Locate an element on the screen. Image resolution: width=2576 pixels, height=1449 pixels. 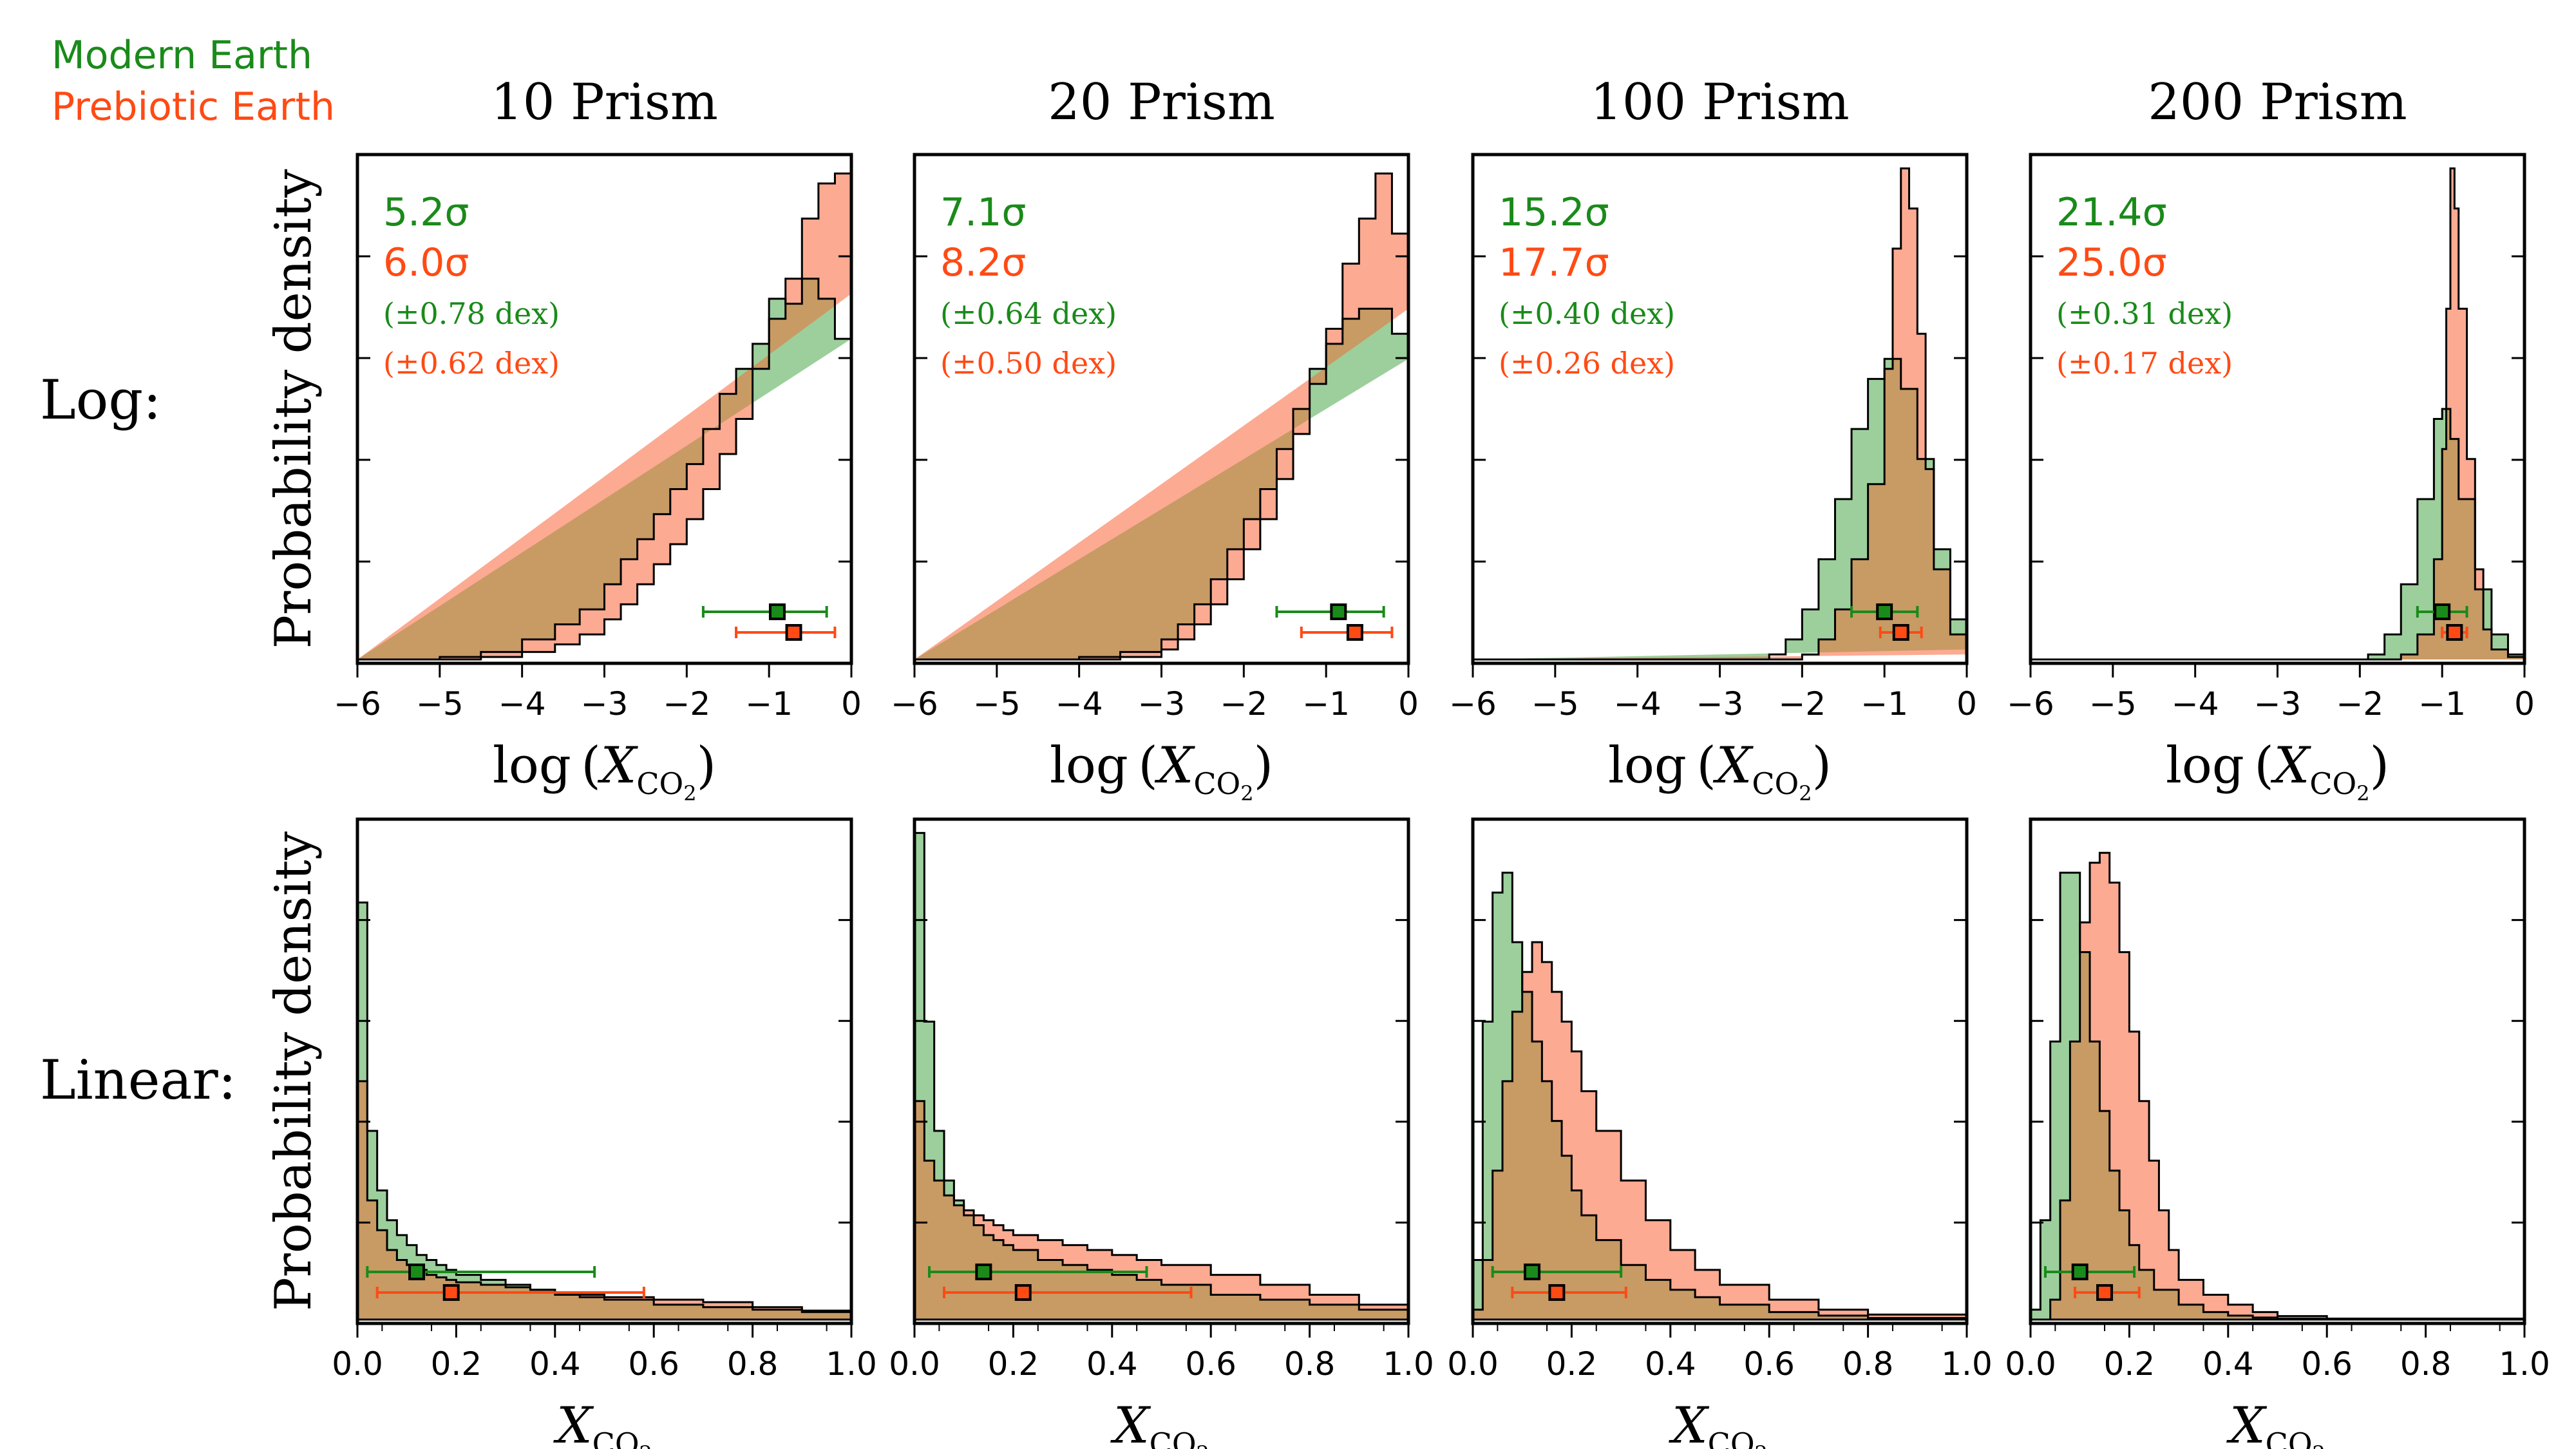
prebiotic-sigma: 8.2σ is located at coordinates (983, 262).